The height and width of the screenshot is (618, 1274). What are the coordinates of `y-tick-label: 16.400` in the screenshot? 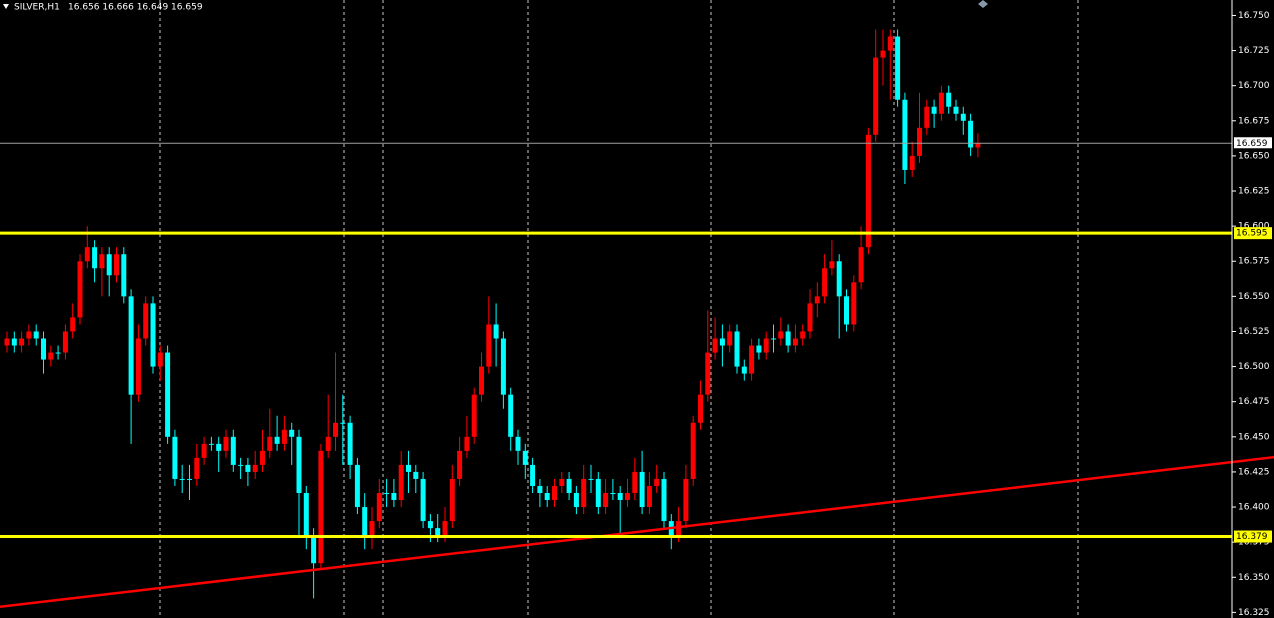 It's located at (1254, 508).